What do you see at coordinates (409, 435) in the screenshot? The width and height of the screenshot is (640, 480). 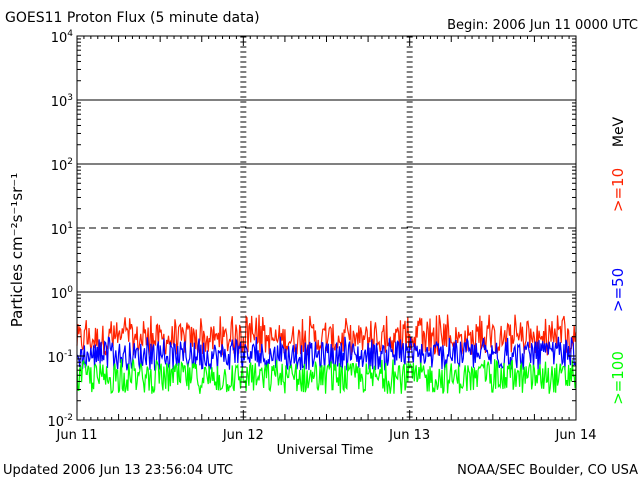 I see `x-tick-label: Jun 13` at bounding box center [409, 435].